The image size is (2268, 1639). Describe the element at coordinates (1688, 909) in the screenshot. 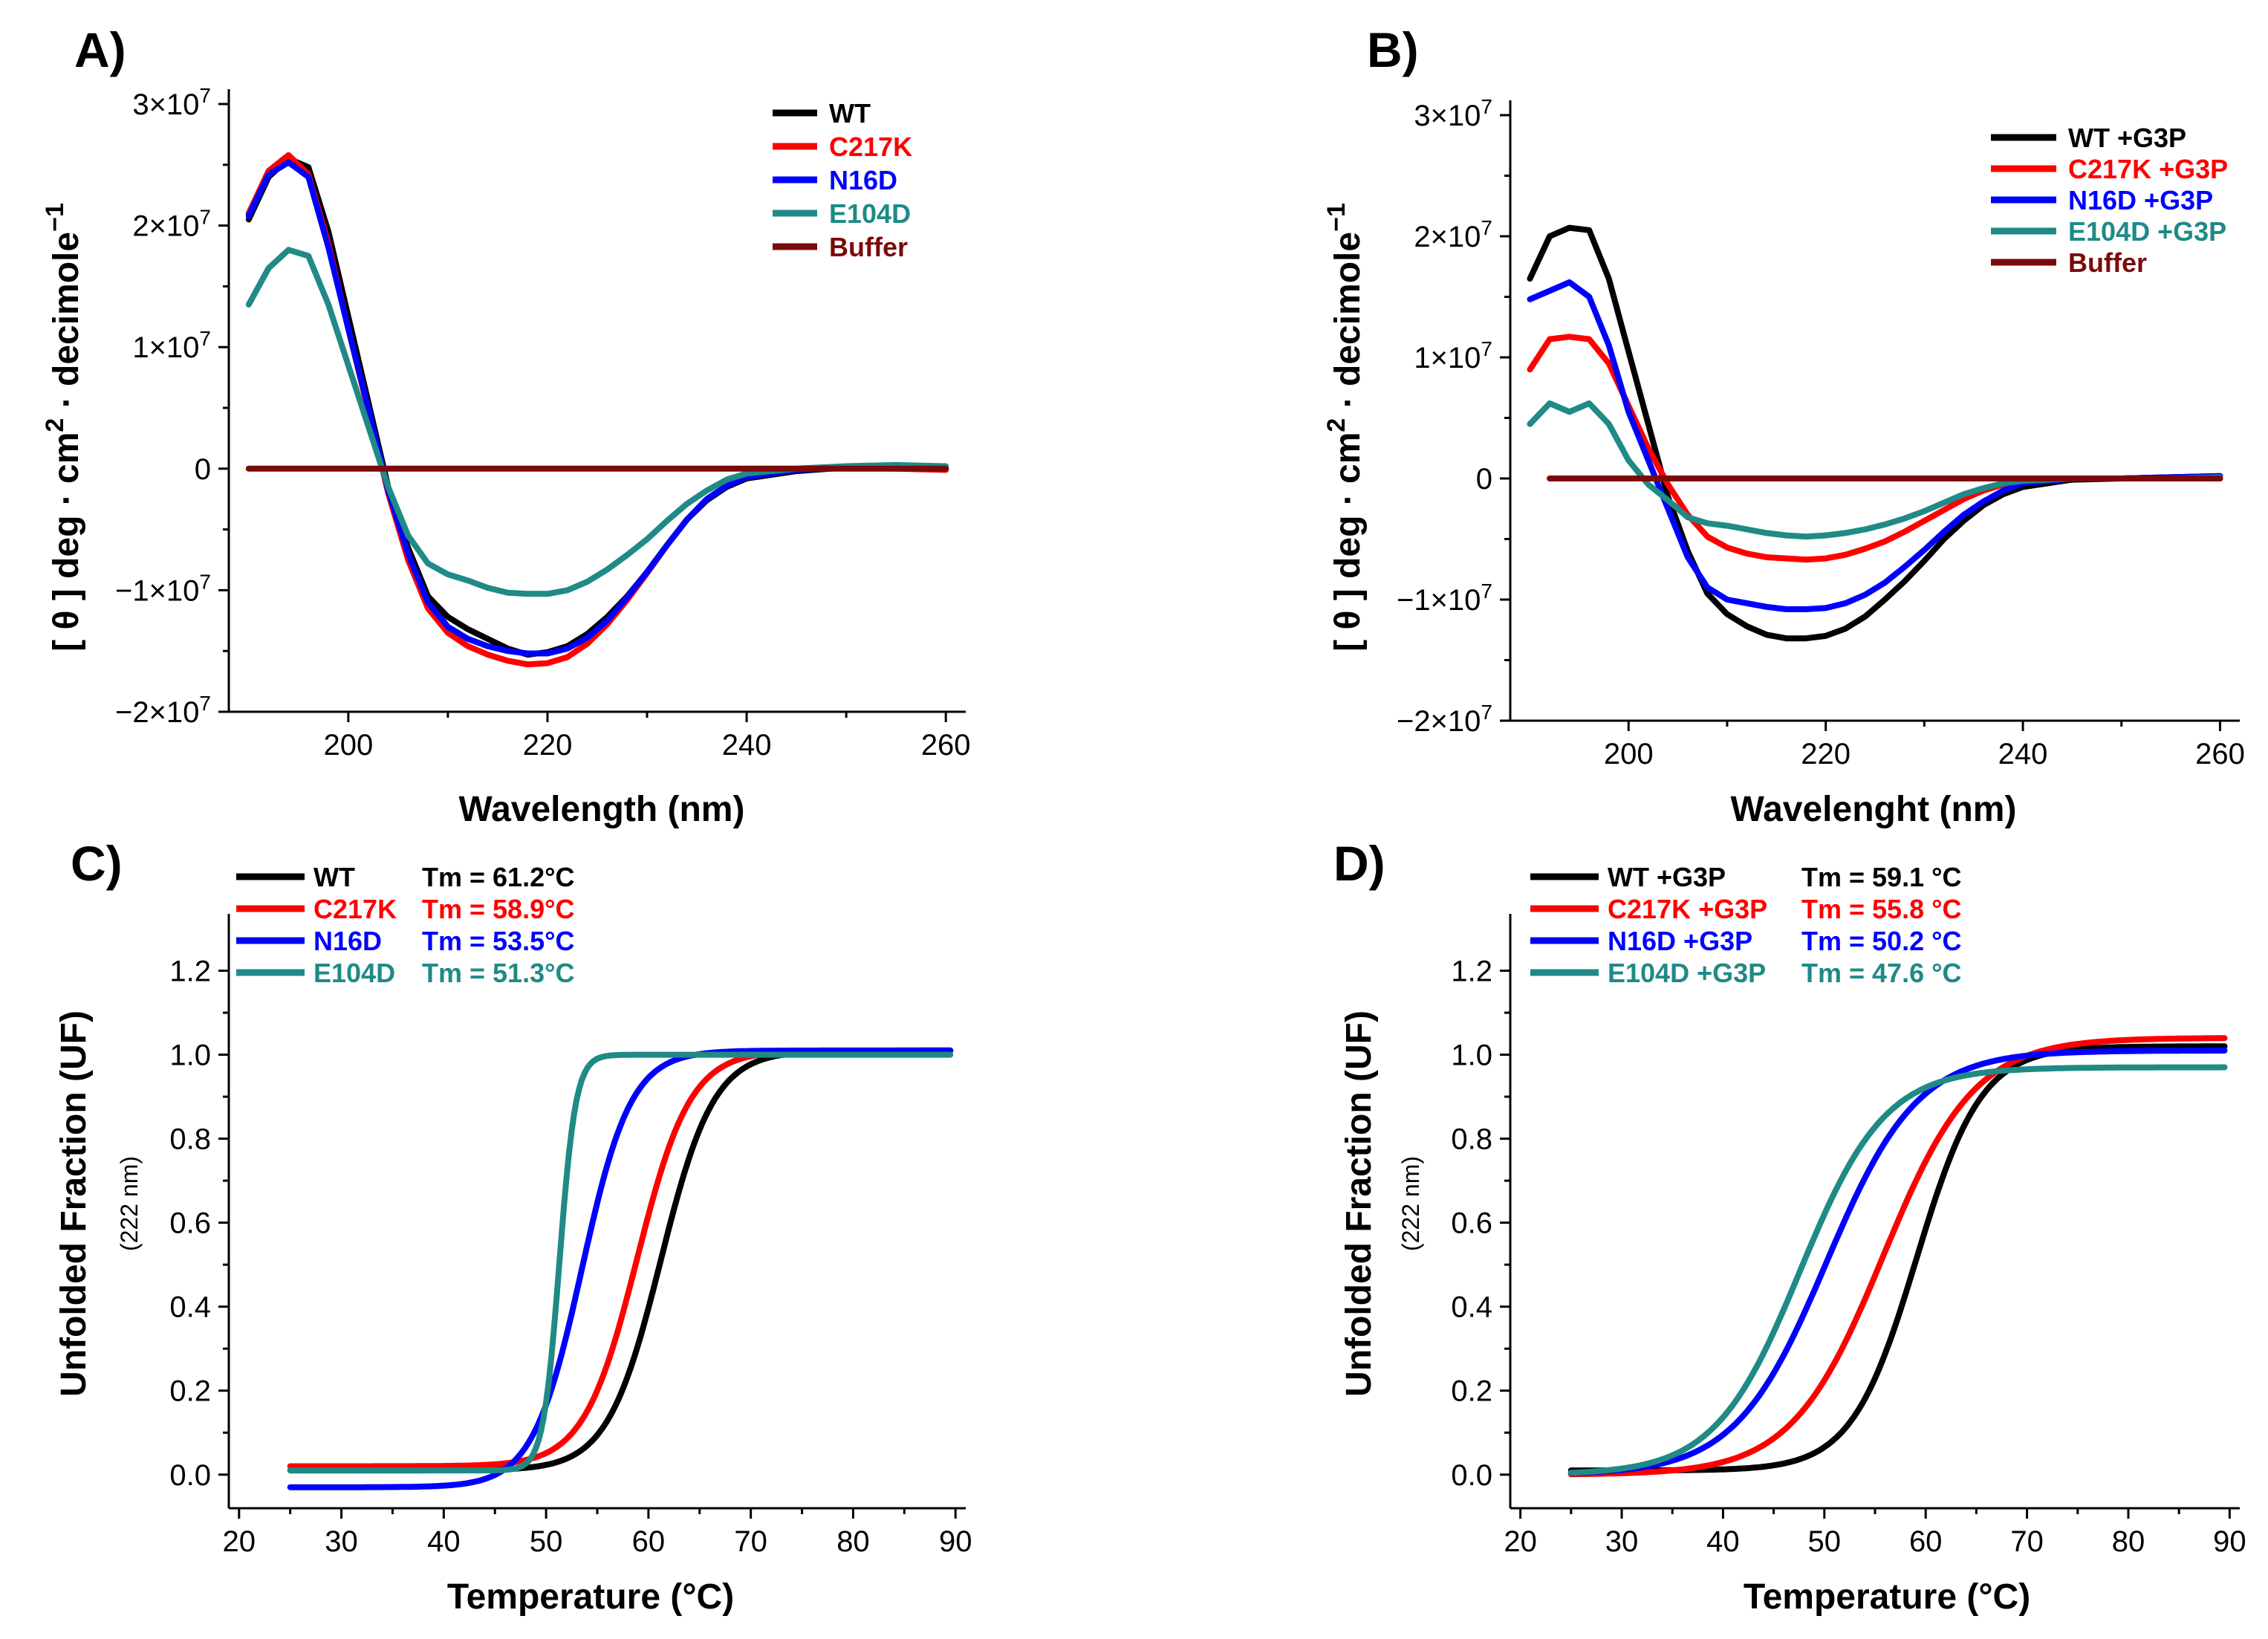

I see `panel-d-legend-label-c217k-g3p: C217K +G3P` at that location.